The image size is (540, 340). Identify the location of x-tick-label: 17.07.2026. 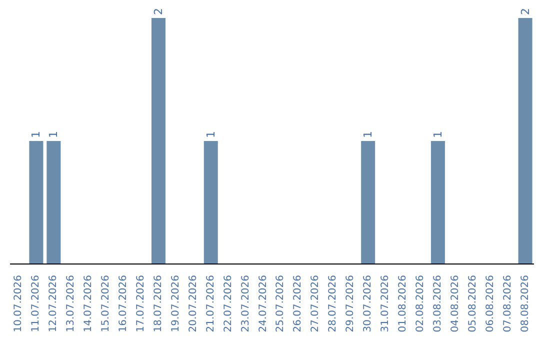
(141, 303).